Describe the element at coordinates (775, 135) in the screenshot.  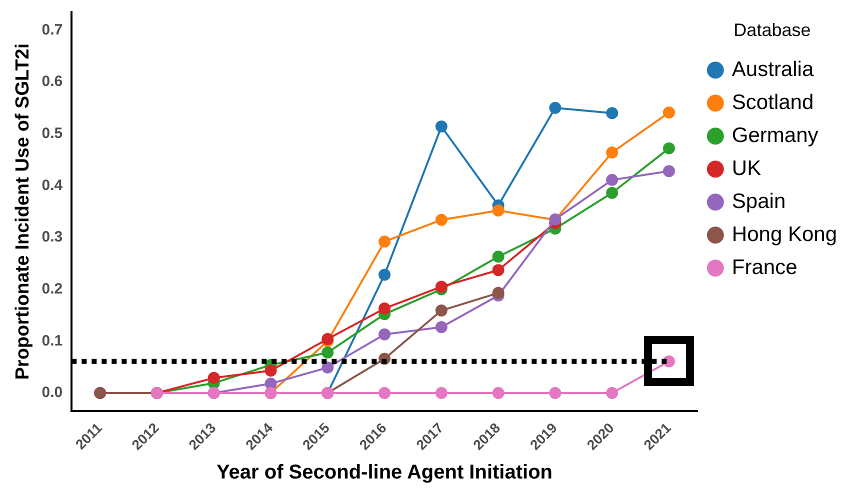
I see `legend-label: Germany` at that location.